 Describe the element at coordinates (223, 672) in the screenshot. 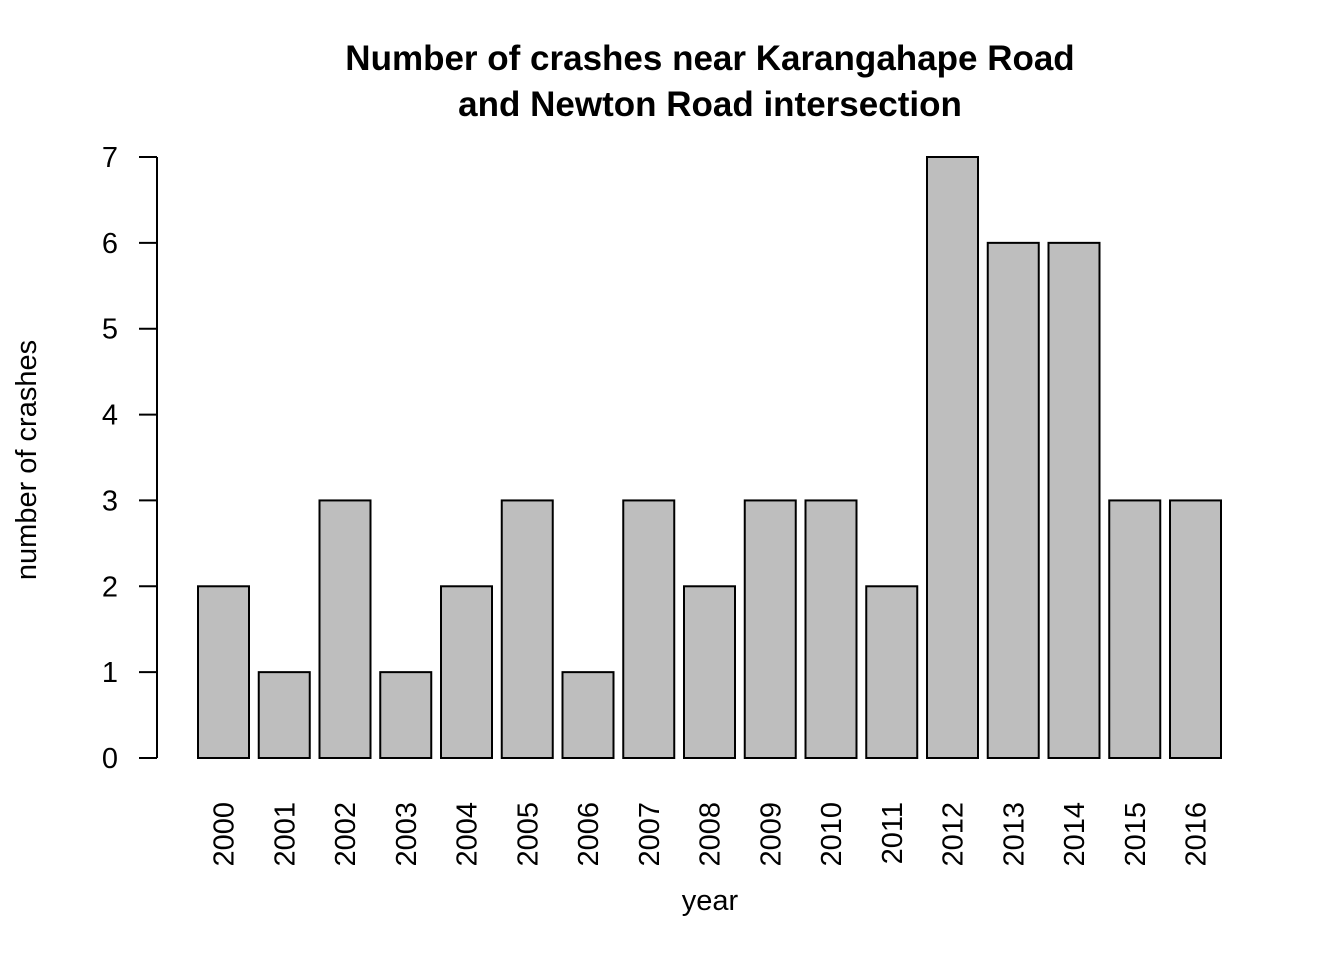

I see `bar-2000` at that location.